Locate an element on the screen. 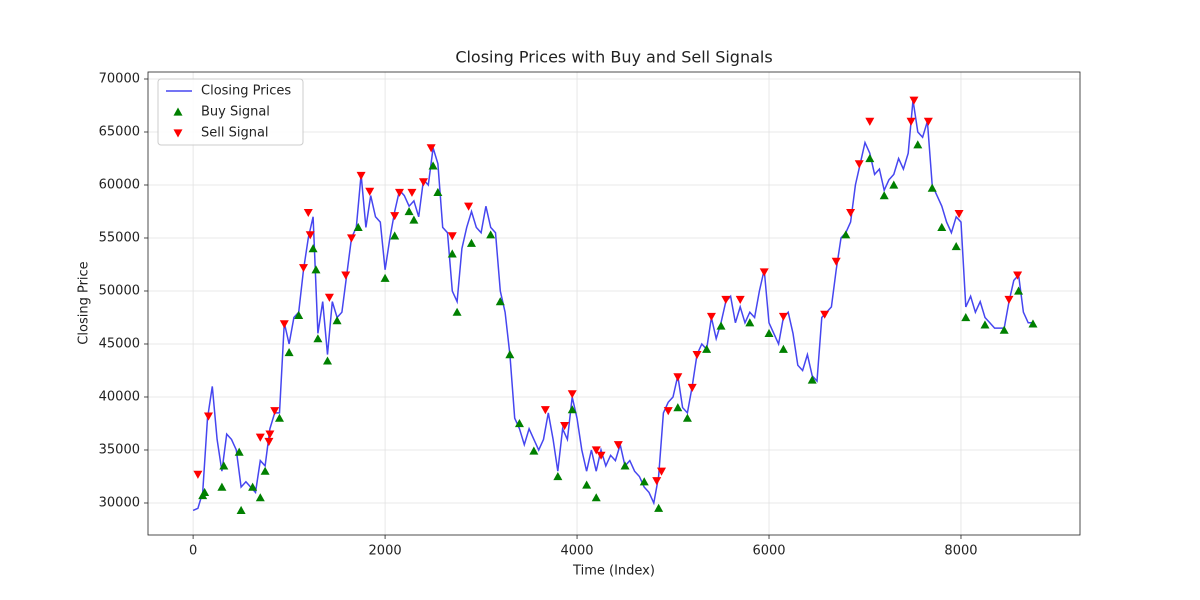 Image resolution: width=1200 pixels, height=600 pixels. y-tick-label: 30000 is located at coordinates (119, 502).